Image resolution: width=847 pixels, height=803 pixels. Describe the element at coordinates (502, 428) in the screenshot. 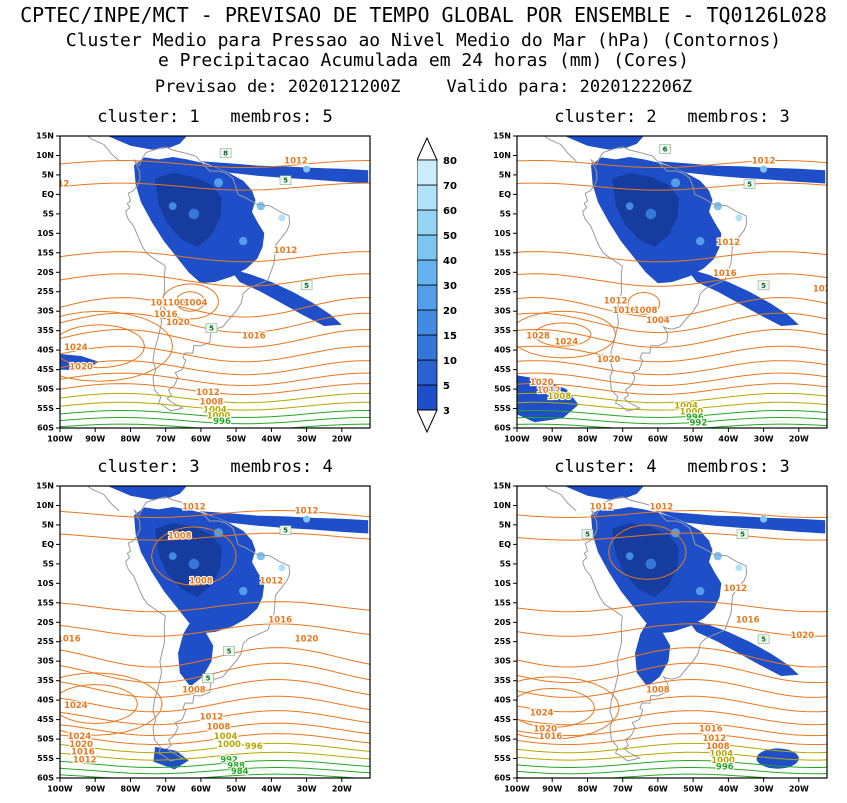

I see `lat-tick-label: 60S` at that location.